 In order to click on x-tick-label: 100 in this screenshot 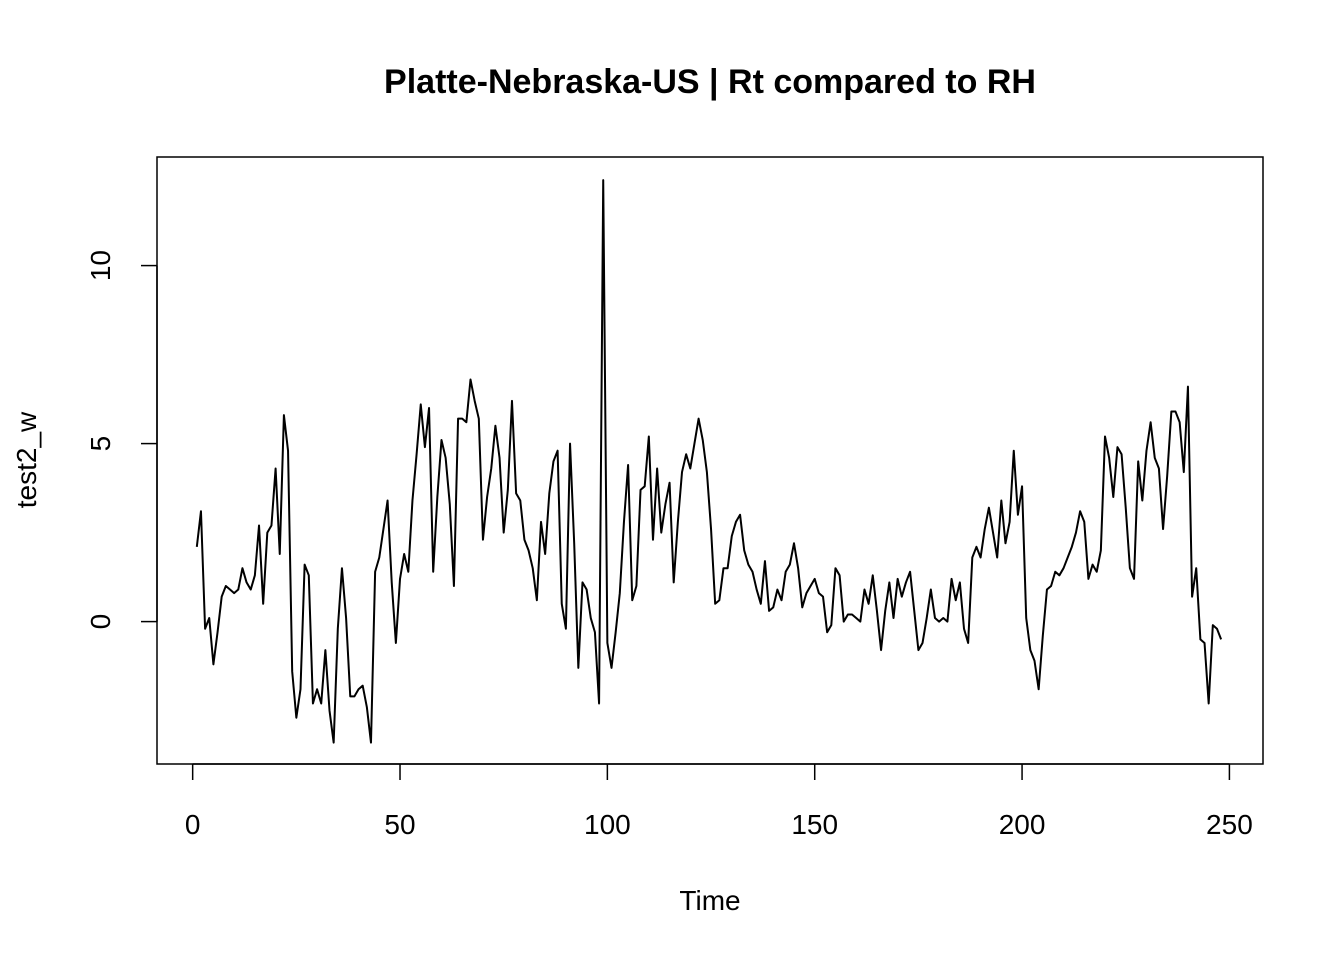, I will do `click(607, 824)`.